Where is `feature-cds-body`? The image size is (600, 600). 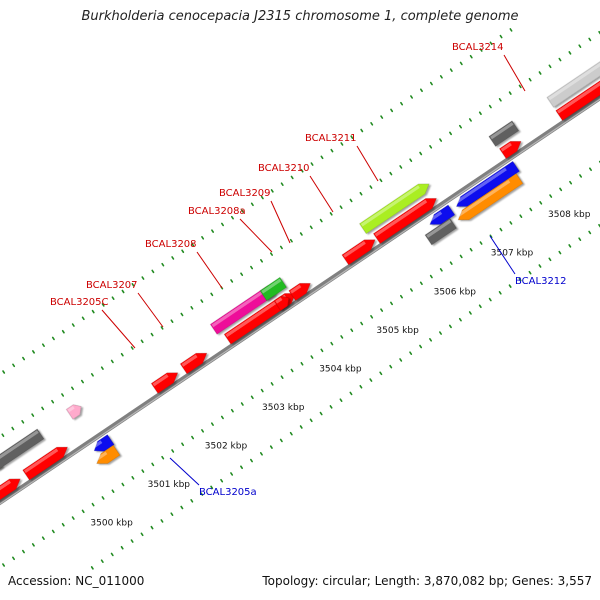 feature-cds-body is located at coordinates (577, 95).